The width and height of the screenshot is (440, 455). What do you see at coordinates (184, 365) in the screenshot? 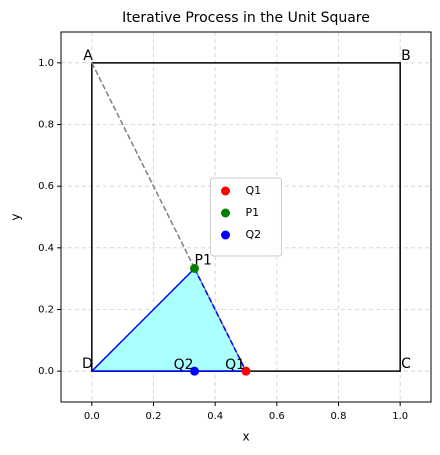
I see `point-label: Q2` at bounding box center [184, 365].